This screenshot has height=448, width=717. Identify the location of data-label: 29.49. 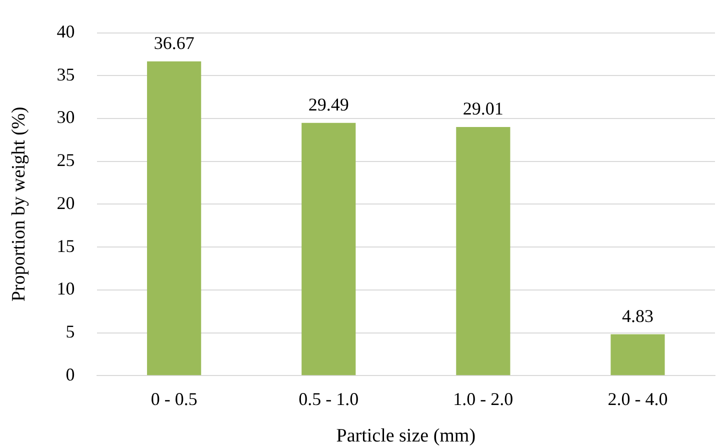
(328, 104).